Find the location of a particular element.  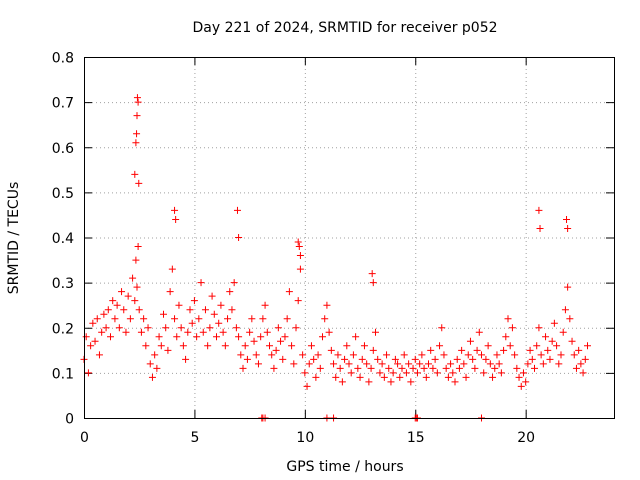

y-tick-label: 0.7 is located at coordinates (63, 104).